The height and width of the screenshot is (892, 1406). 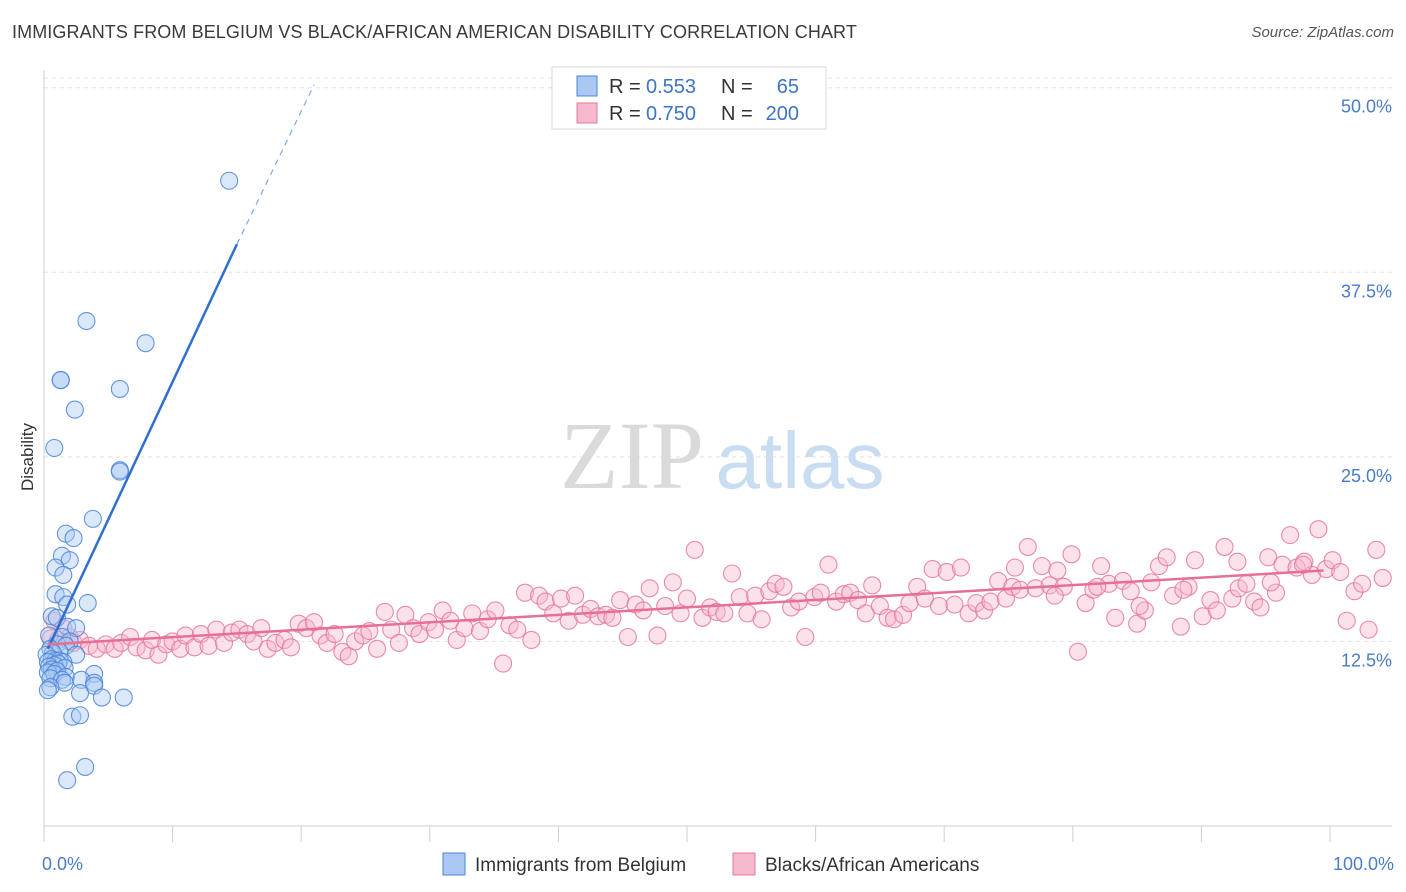 I want to click on series-immigrants-from-belgium, so click(x=138, y=480).